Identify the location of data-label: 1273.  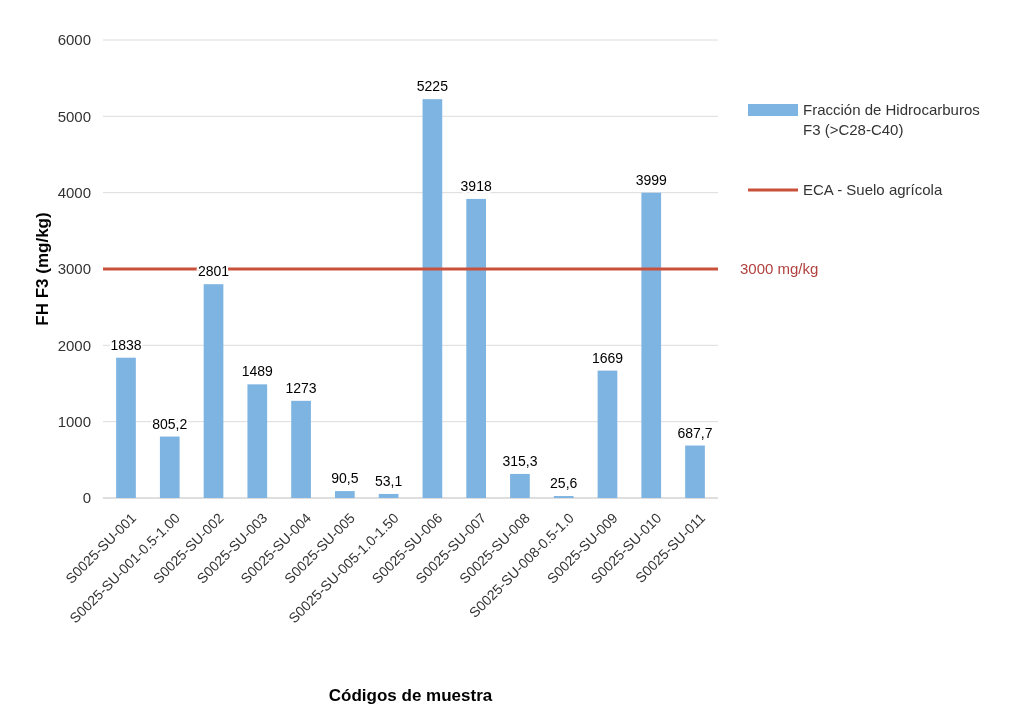
(301, 387).